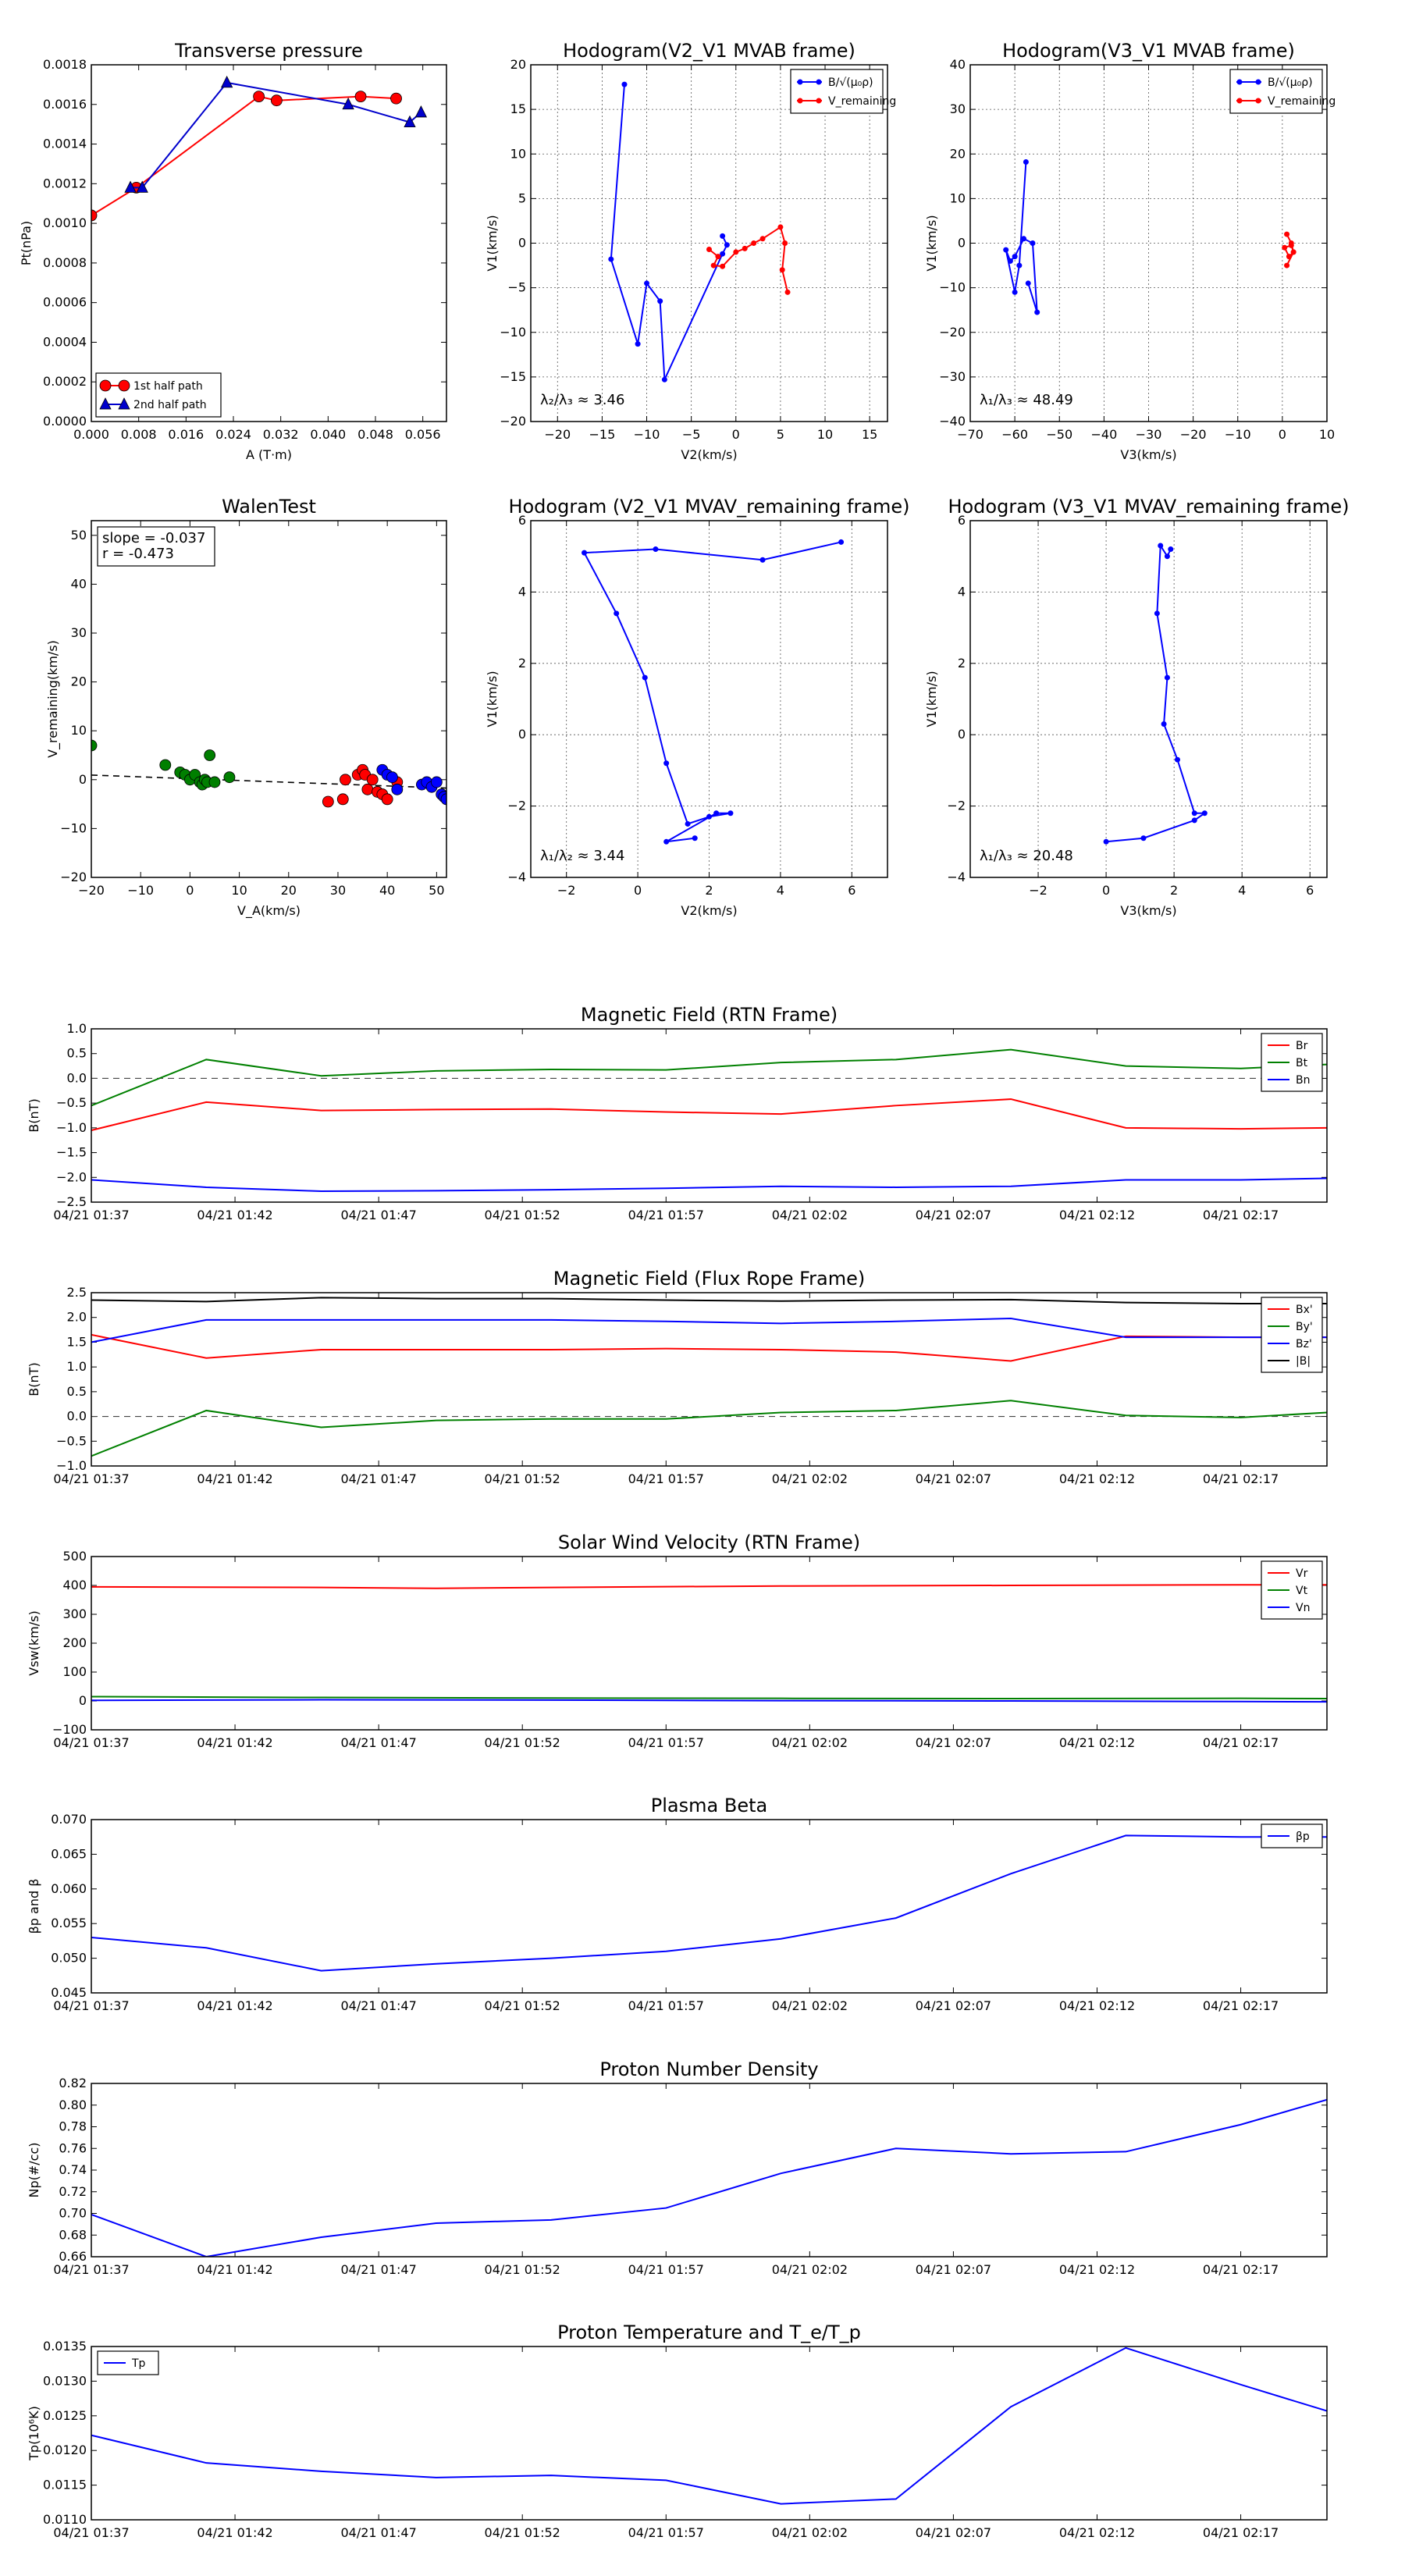 The width and height of the screenshot is (1405, 2576). Describe the element at coordinates (235, 1742) in the screenshot. I see `x-tick-label: 04/21 01:42` at that location.